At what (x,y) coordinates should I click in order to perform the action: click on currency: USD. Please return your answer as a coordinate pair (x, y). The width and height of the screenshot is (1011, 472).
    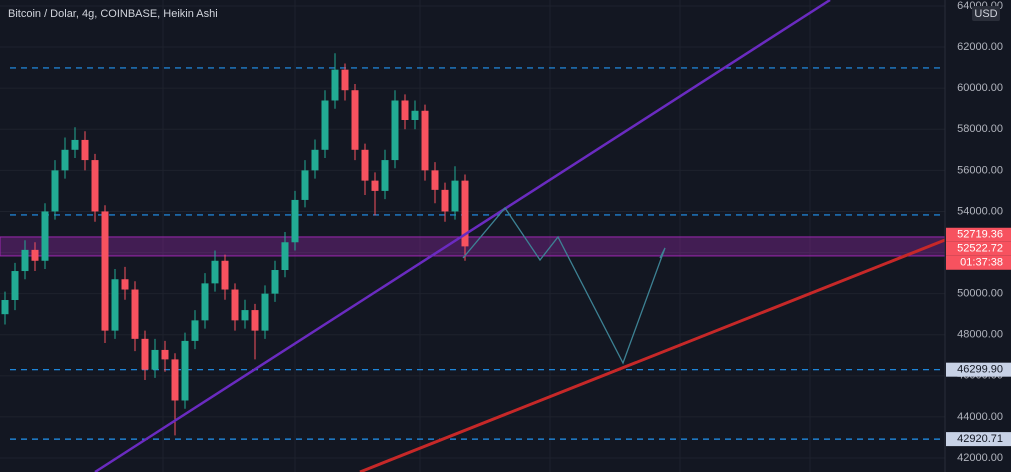
    Looking at the image, I should click on (985, 14).